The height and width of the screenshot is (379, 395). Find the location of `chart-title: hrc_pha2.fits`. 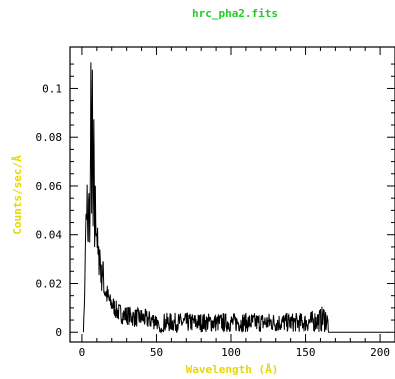

chart-title: hrc_pha2.fits is located at coordinates (235, 13).